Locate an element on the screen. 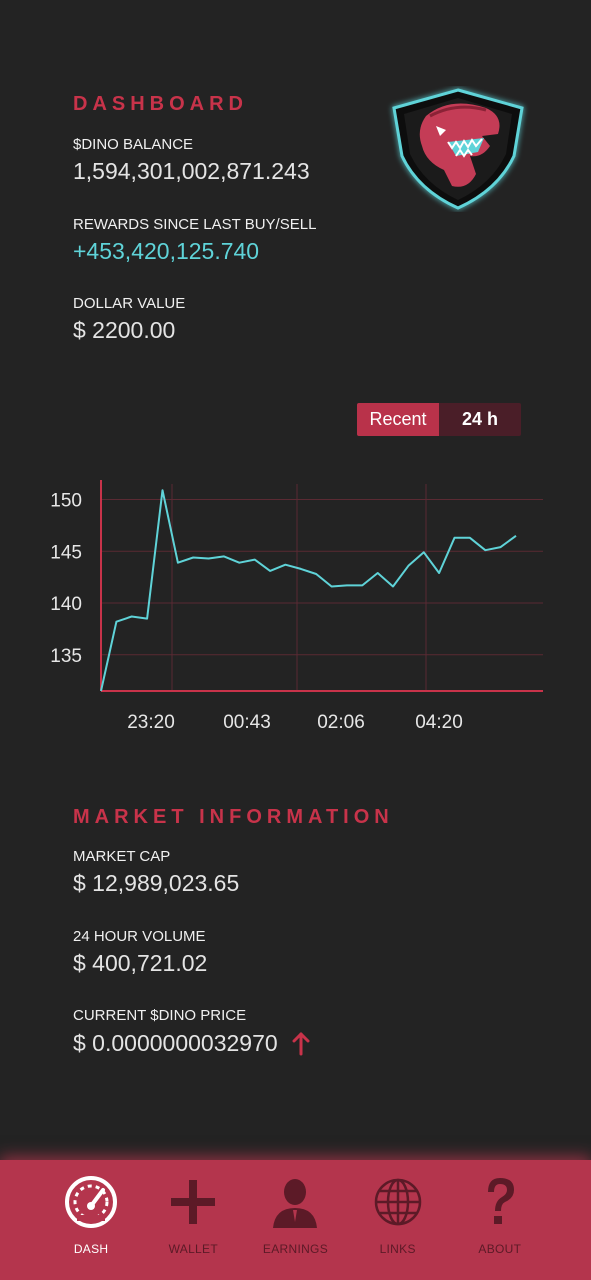 The width and height of the screenshot is (591, 1280). nav-item-links: LINKS is located at coordinates (398, 1215).